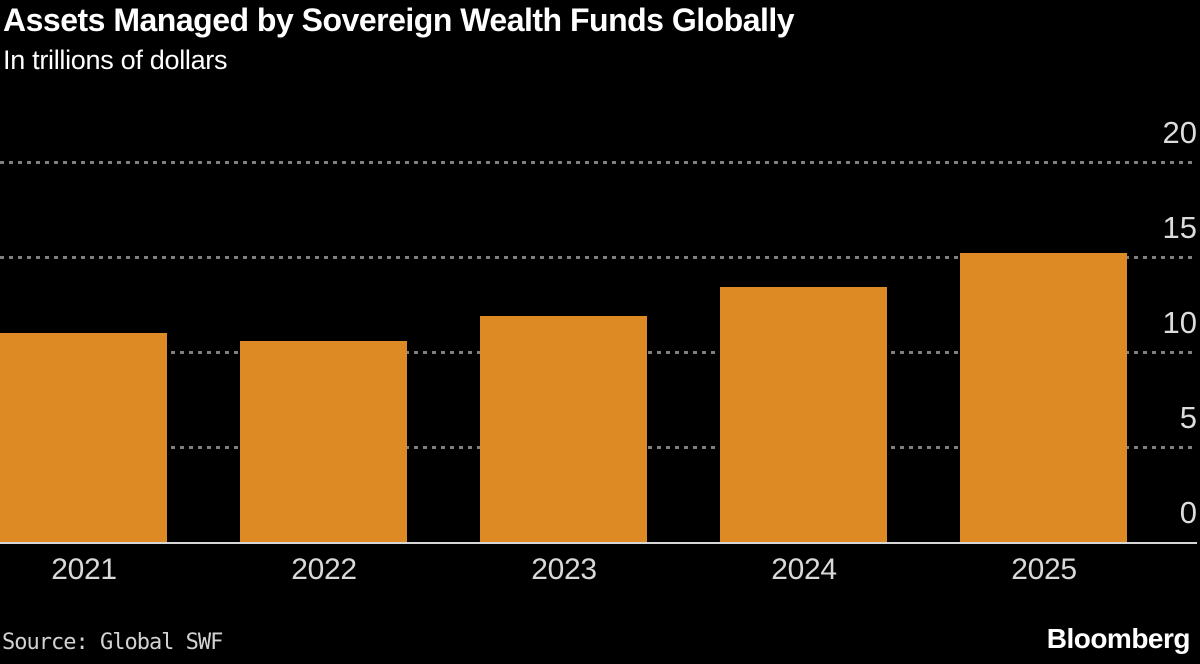 This screenshot has height=664, width=1200. What do you see at coordinates (115, 60) in the screenshot?
I see `chart-subtitle: In trillions of dollars` at bounding box center [115, 60].